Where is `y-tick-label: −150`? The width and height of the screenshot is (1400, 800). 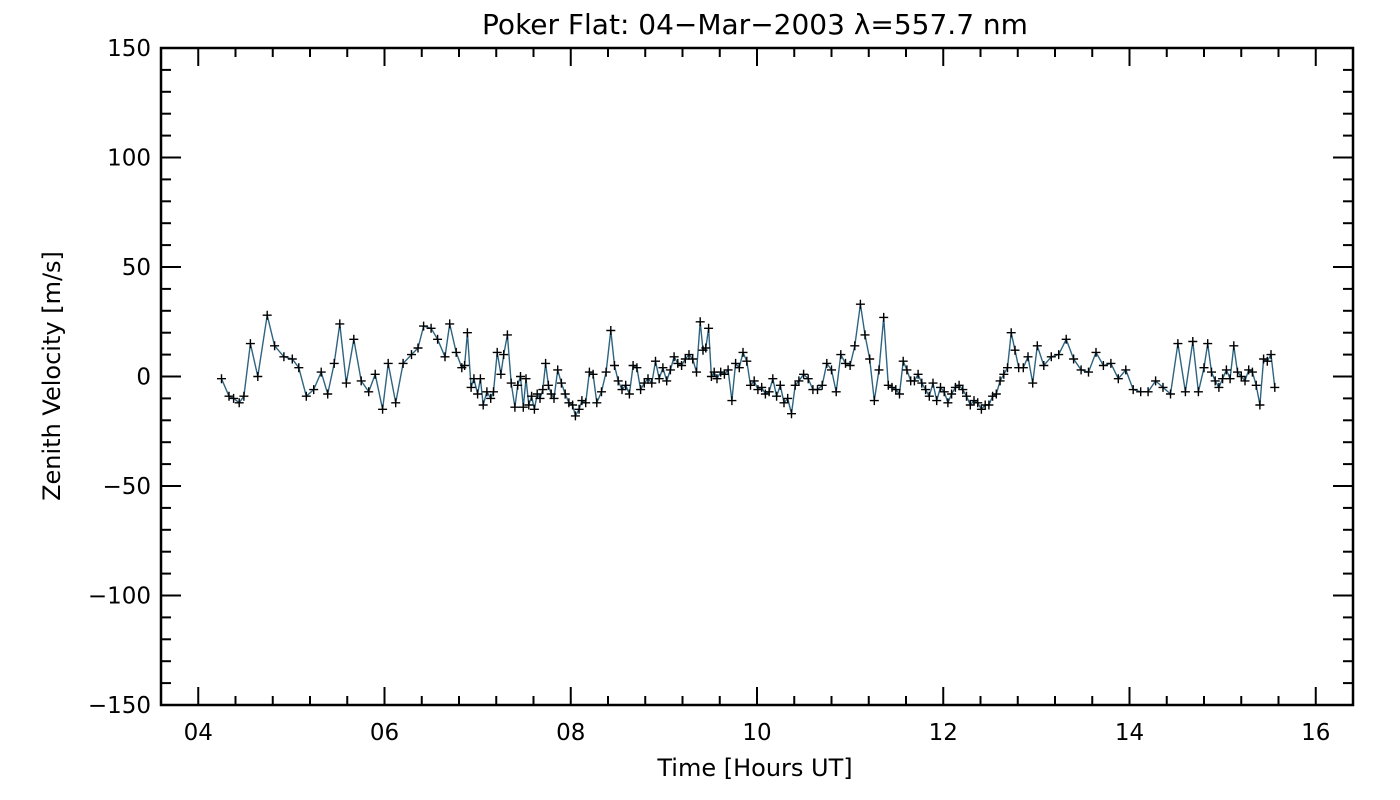 y-tick-label: −150 is located at coordinates (119, 706).